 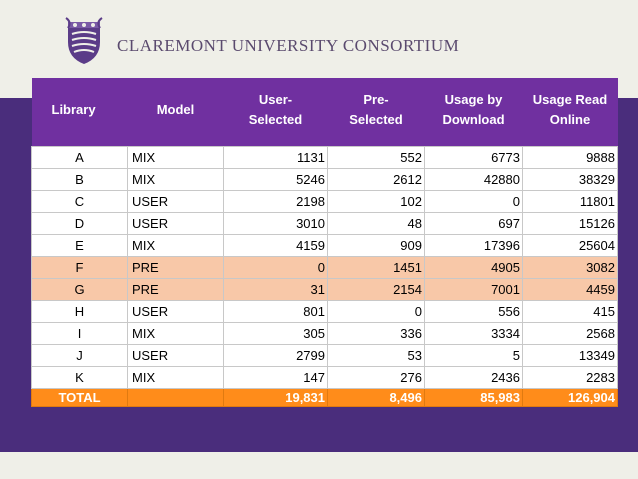 I want to click on cell-library: A, so click(x=79, y=157).